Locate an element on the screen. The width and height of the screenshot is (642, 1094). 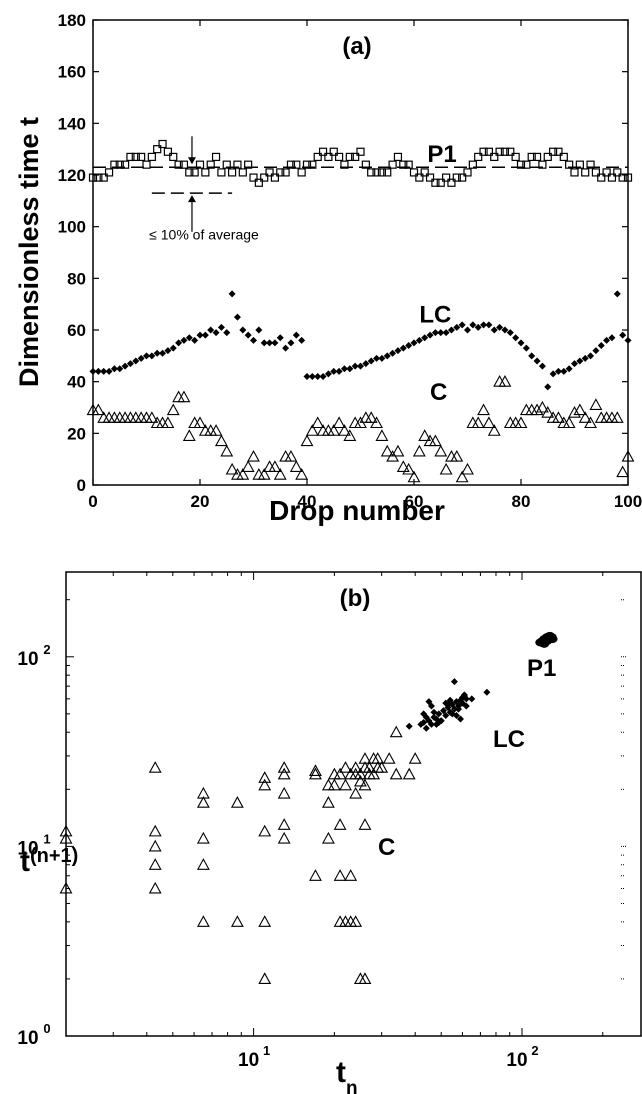
x-tick-exponent: 1 is located at coordinates (266, 1050).